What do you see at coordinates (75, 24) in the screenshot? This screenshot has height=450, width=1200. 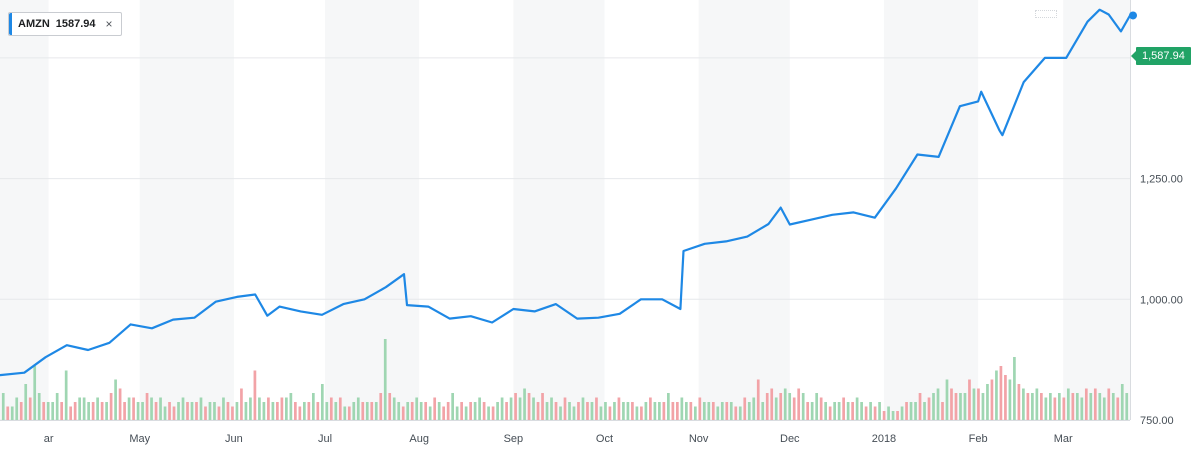 I see `legend-price: 1587.94` at bounding box center [75, 24].